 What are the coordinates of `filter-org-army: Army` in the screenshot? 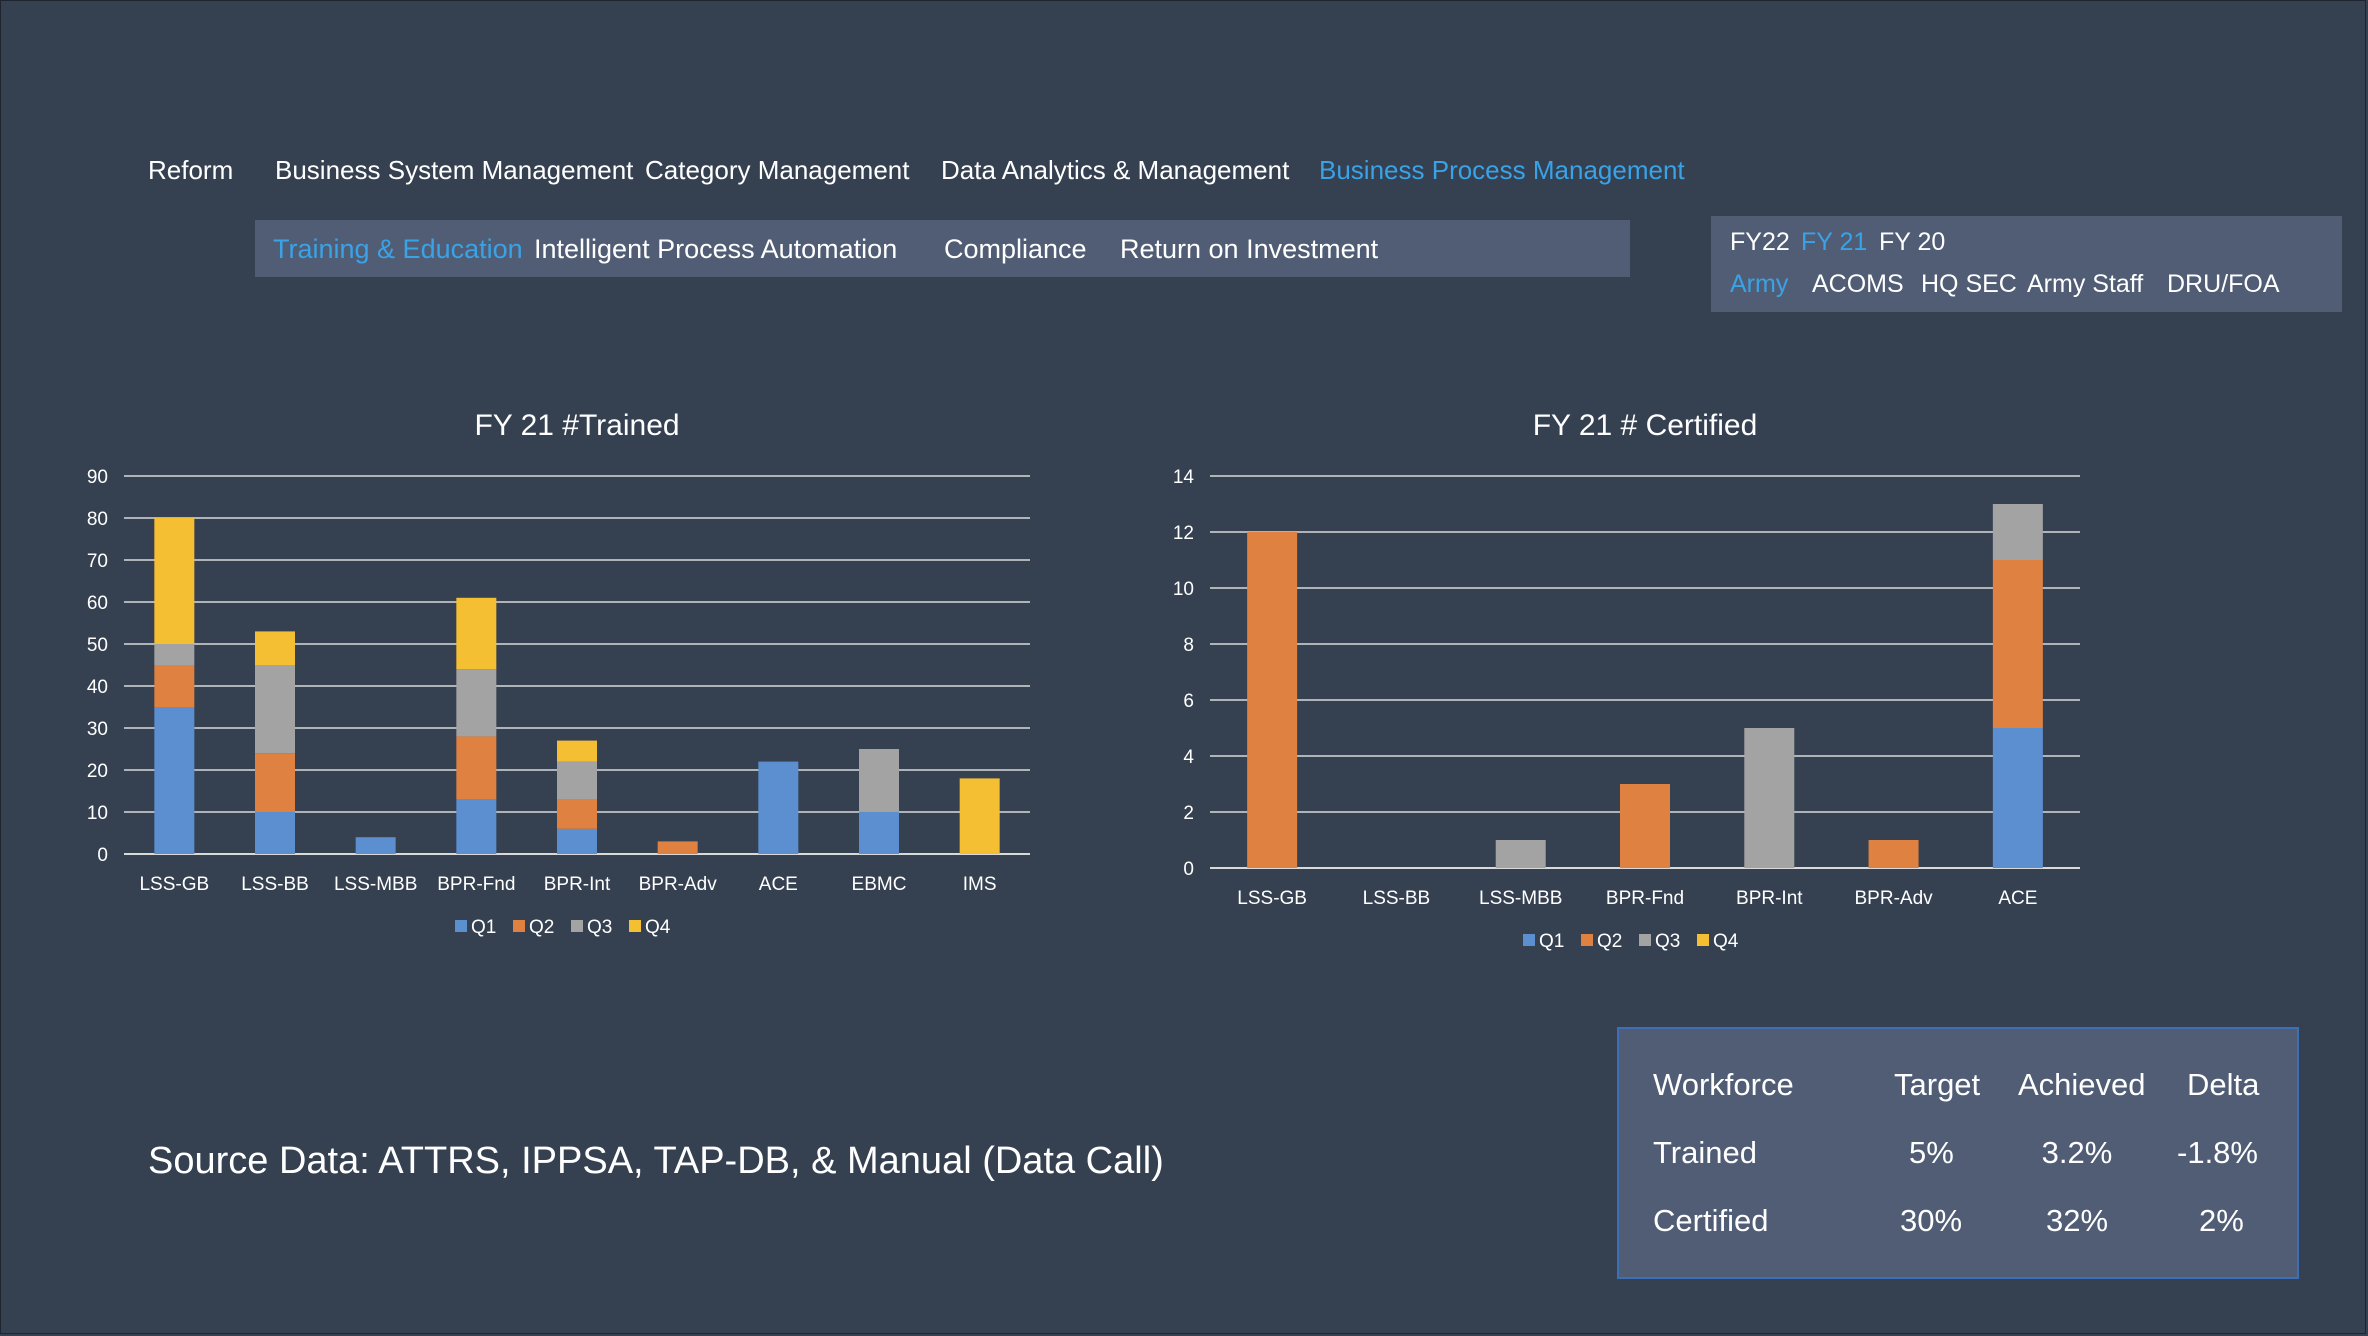 It's located at (1759, 284).